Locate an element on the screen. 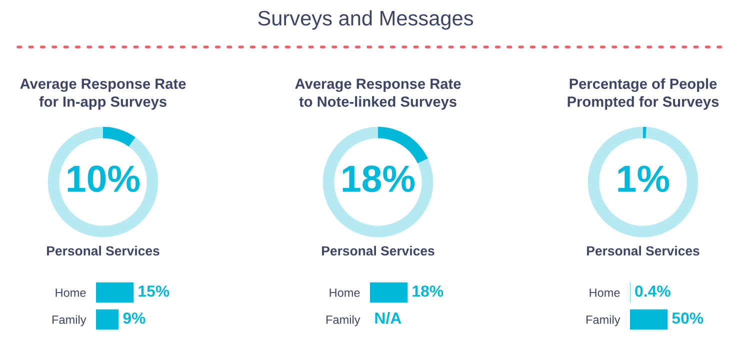 The image size is (731, 337). chart-title: Average Response Rate for In-app Surveys is located at coordinates (103, 94).